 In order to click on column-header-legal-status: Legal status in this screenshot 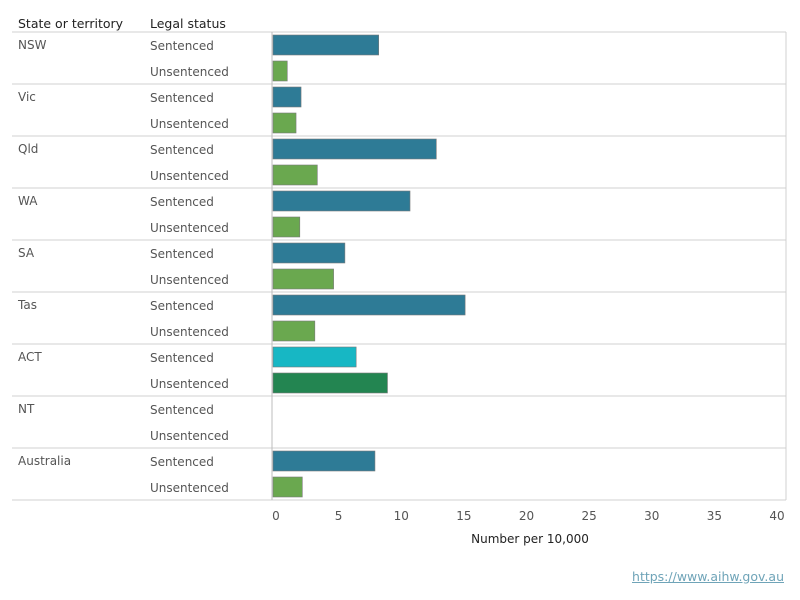, I will do `click(188, 23)`.